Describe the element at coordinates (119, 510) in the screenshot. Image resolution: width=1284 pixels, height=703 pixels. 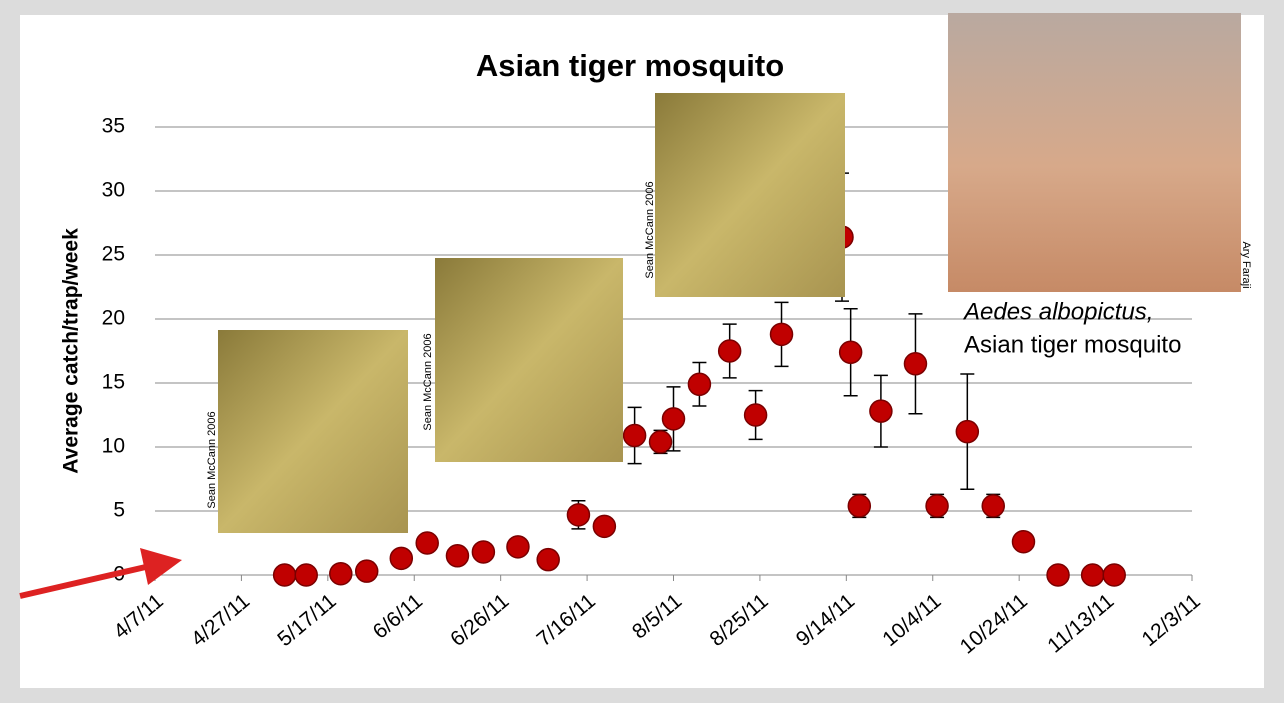
I see `y-tick-label: 5` at that location.